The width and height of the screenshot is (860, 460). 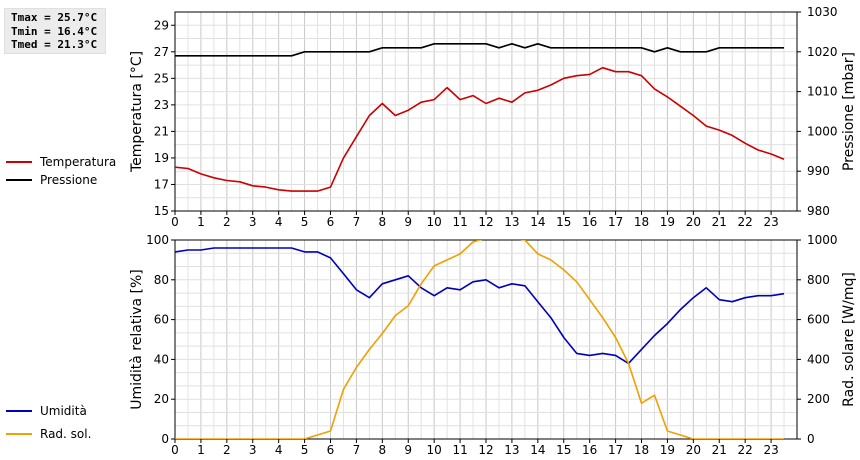 I want to click on y2-axis-label: Rad. solare [W/mq], so click(x=849, y=339).